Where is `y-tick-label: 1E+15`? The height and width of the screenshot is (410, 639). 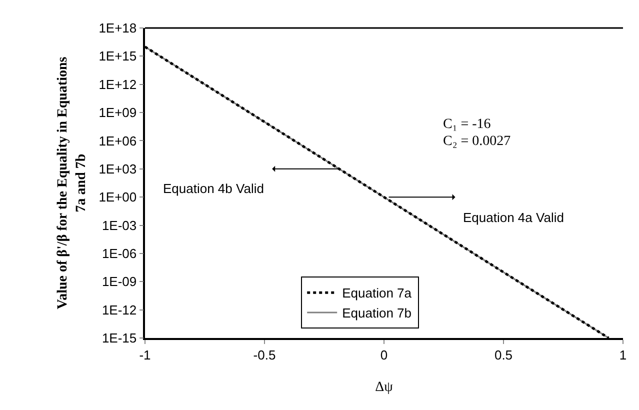
y-tick-label: 1E+15 is located at coordinates (117, 56).